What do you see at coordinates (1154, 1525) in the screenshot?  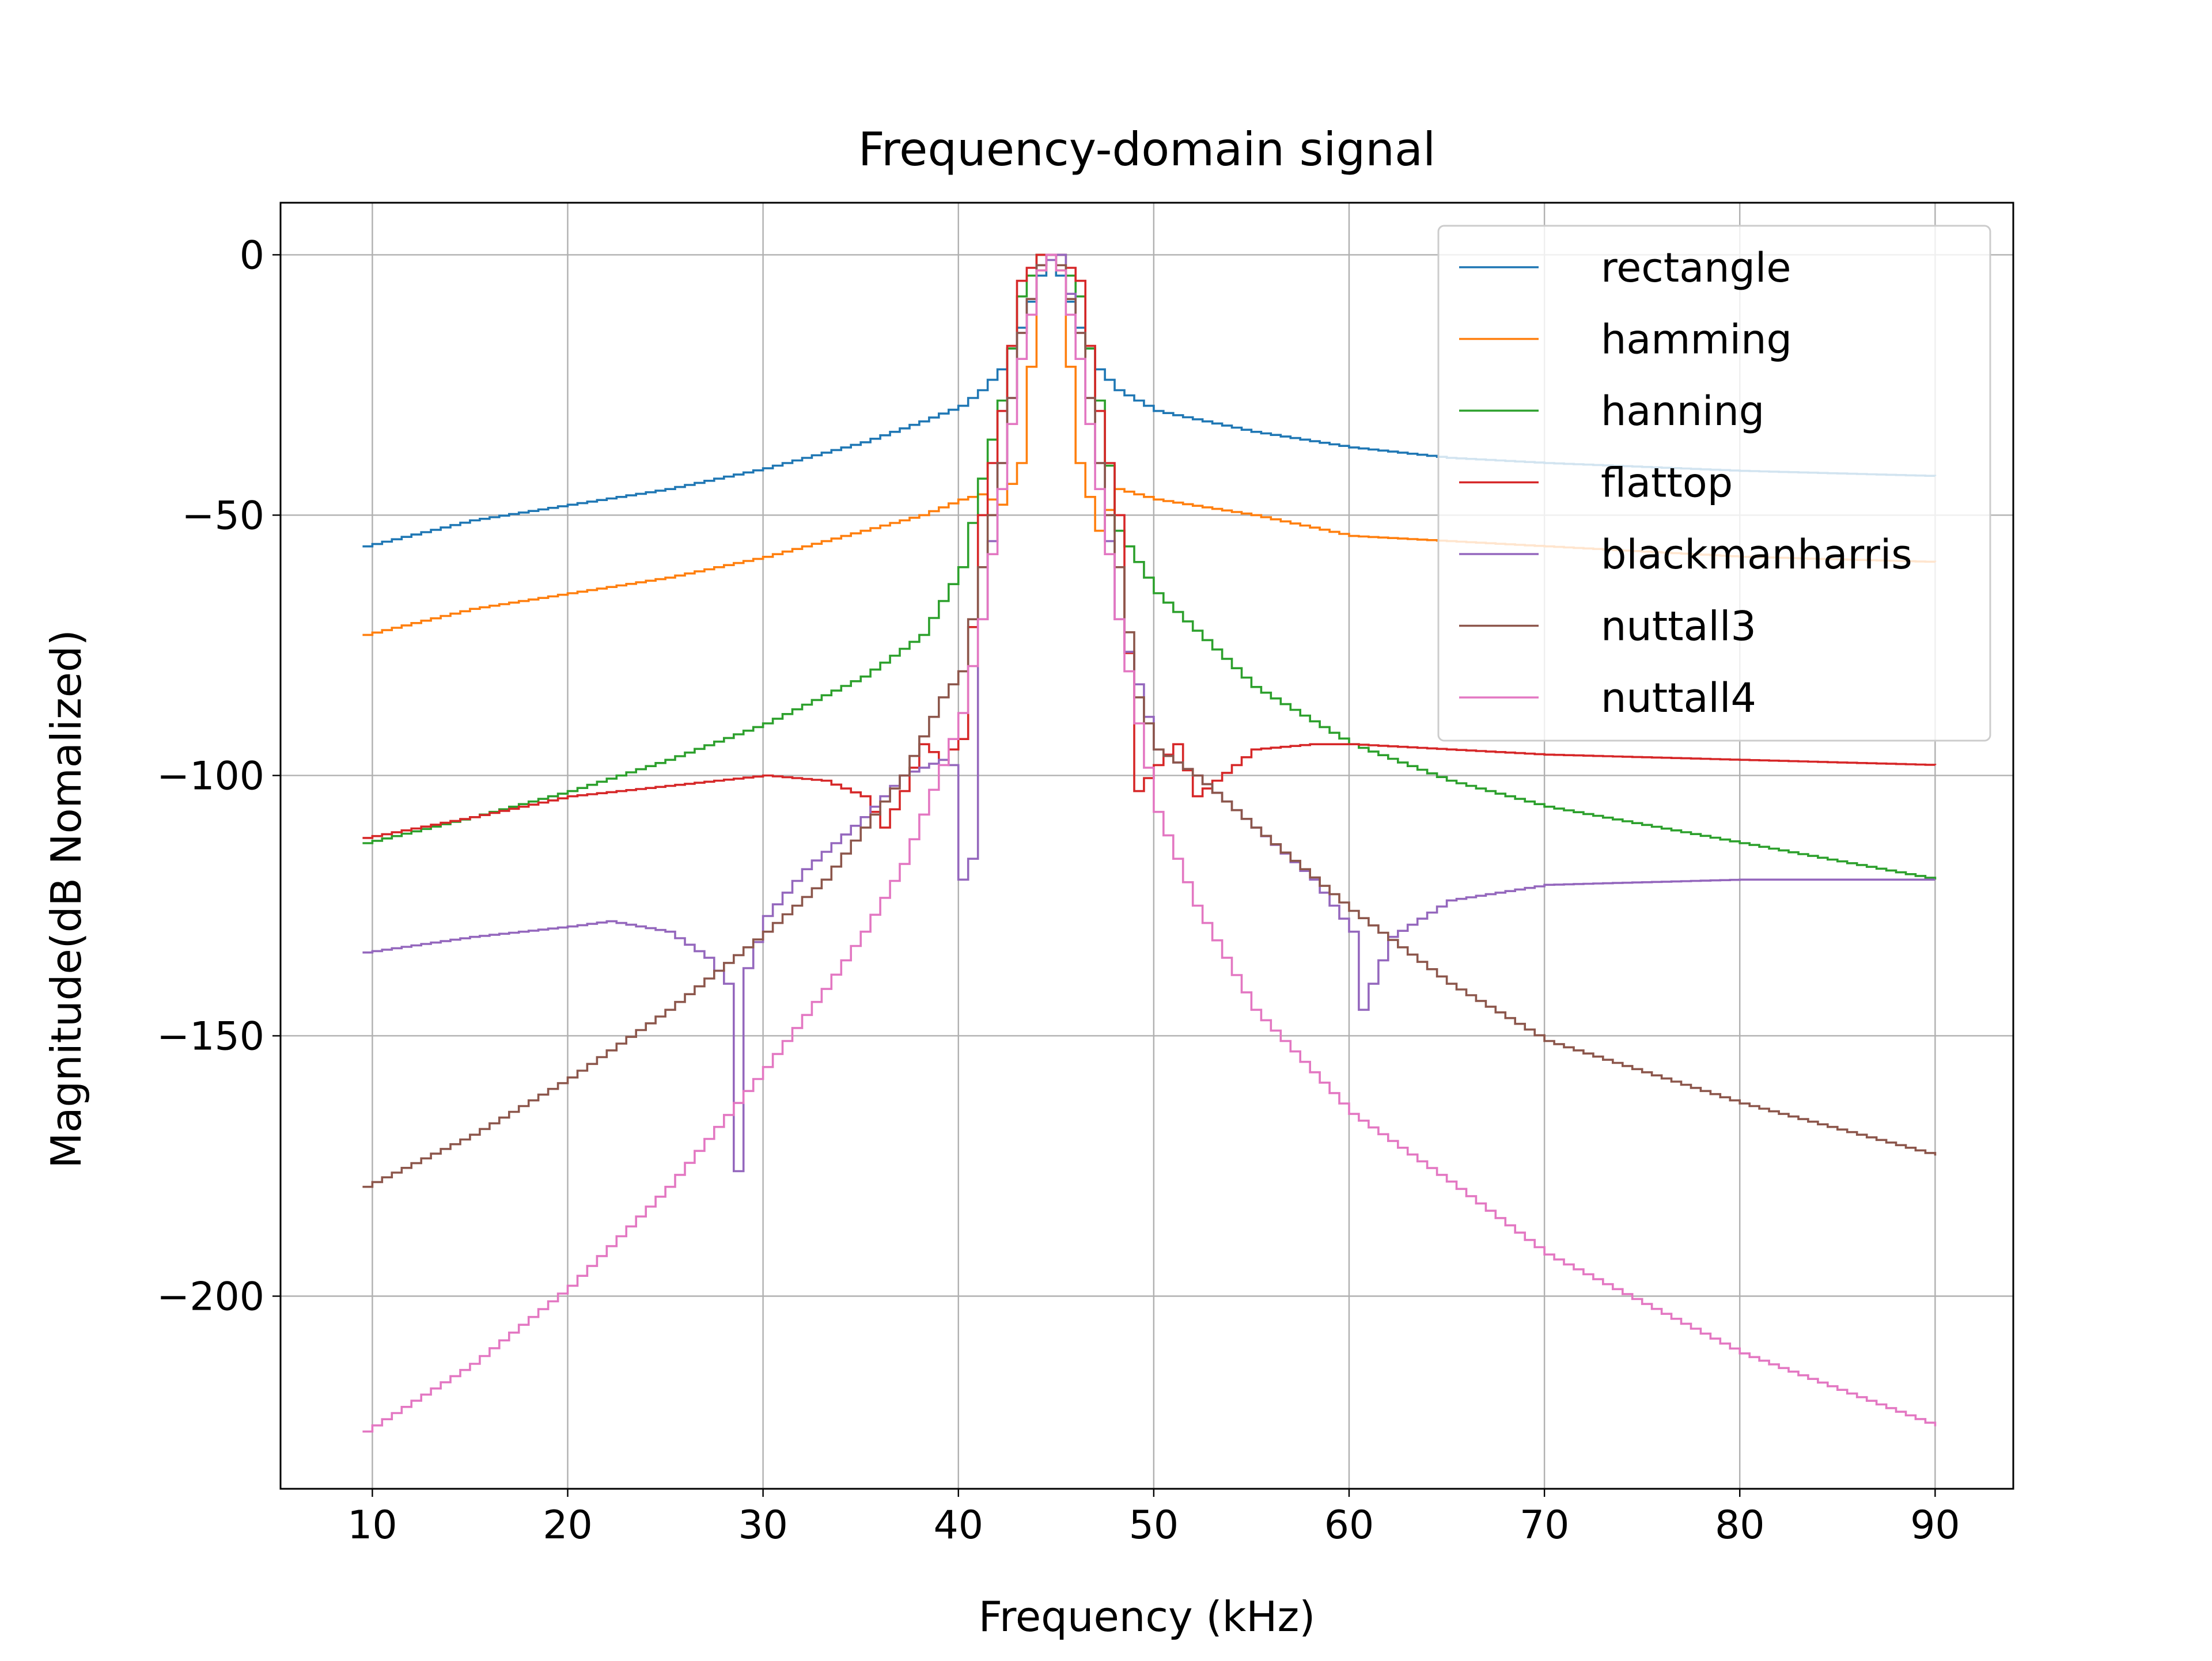 I see `x-tick-label: 50` at bounding box center [1154, 1525].